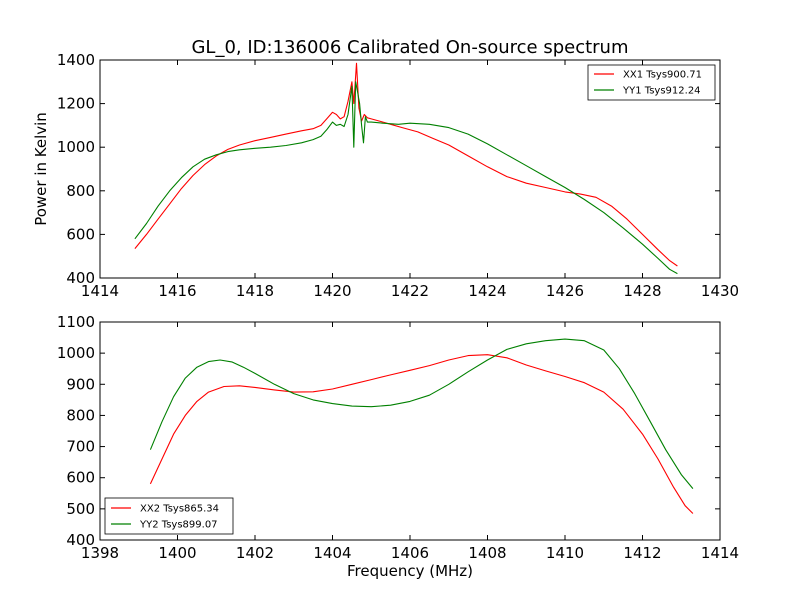 The width and height of the screenshot is (800, 600). Describe the element at coordinates (100, 553) in the screenshot. I see `bottom-x-tick-label: 1398` at that location.